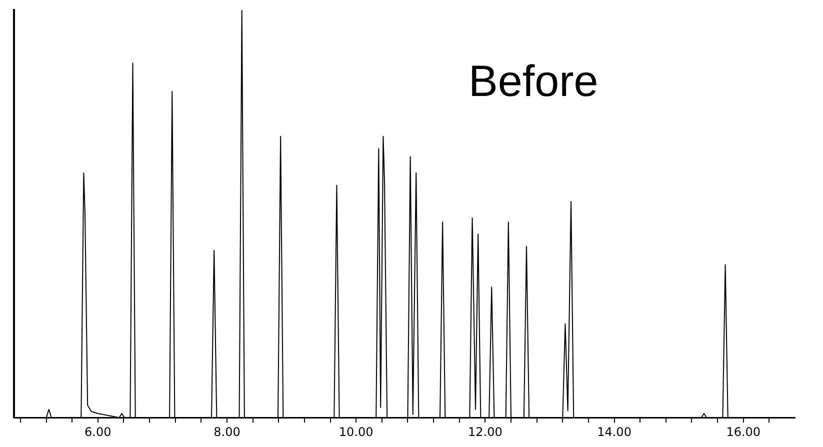  I want to click on x-tick-label: 14.00, so click(614, 431).